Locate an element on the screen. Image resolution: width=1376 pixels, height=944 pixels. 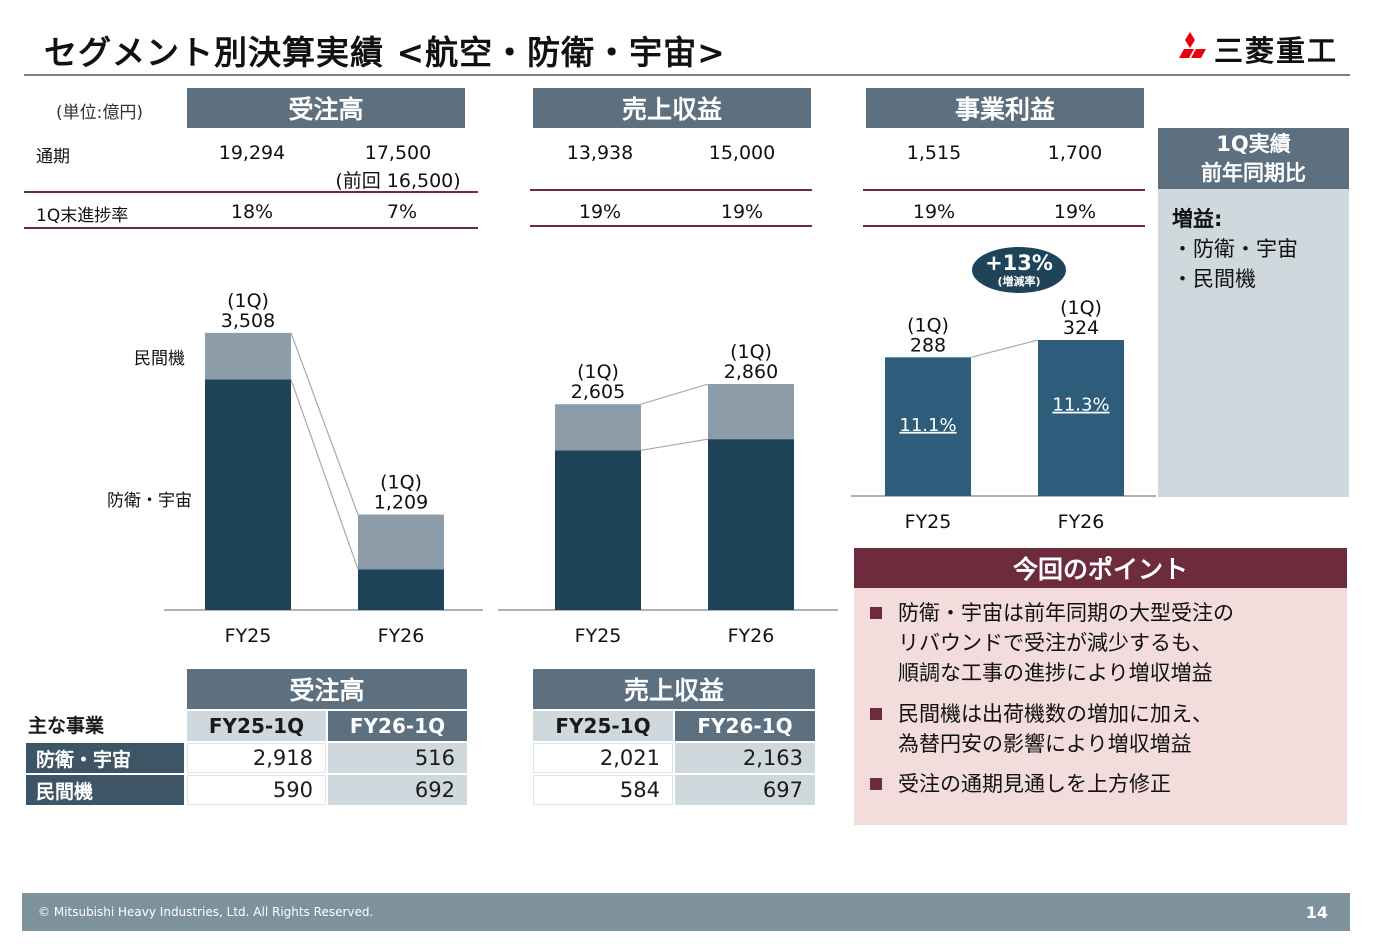
revenue-fy26-progress: 19% is located at coordinates (742, 212).